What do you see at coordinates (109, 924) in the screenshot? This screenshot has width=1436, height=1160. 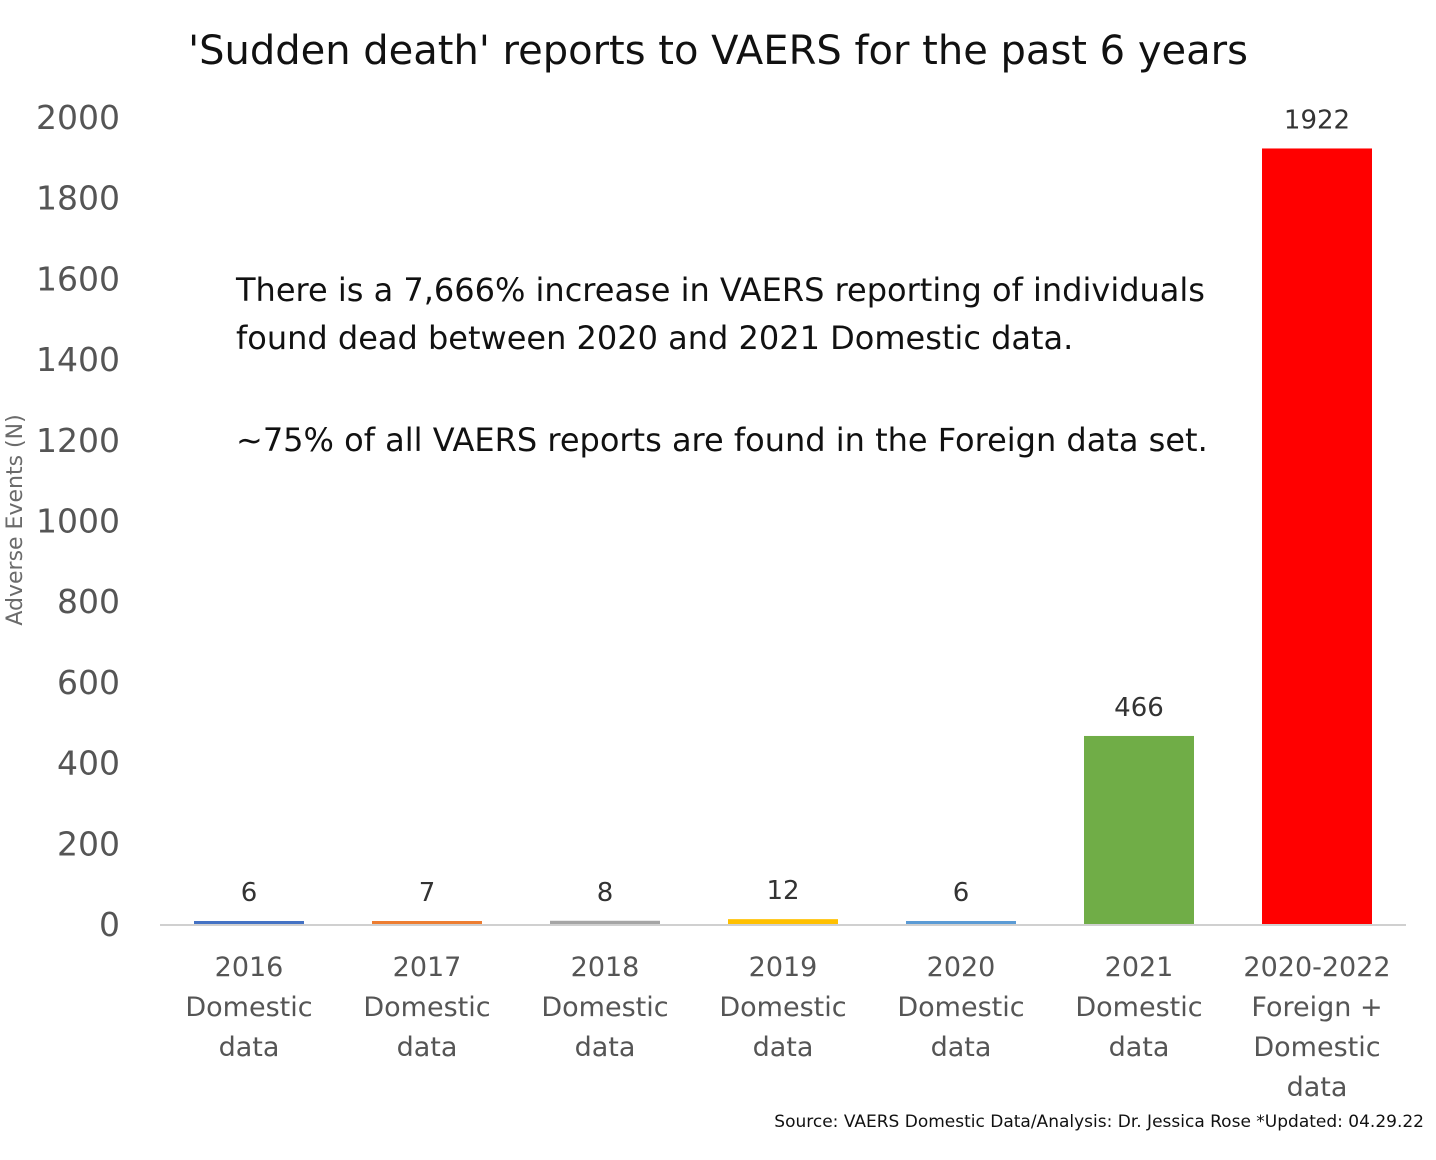 I see `y-tick-label: 0` at bounding box center [109, 924].